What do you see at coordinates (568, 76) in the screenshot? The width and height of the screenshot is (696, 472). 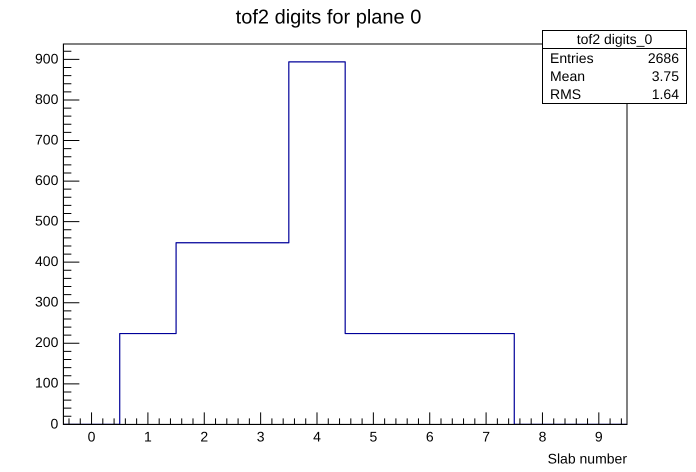 I see `annotation: Mean` at bounding box center [568, 76].